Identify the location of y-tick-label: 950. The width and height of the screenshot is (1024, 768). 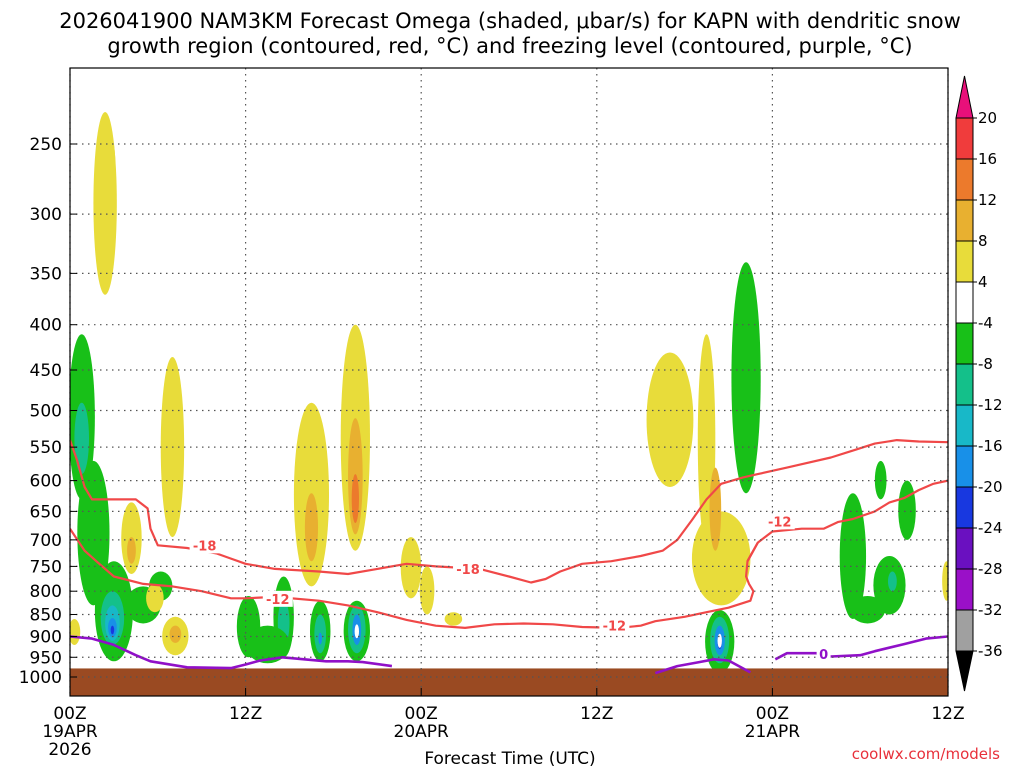
(46, 658).